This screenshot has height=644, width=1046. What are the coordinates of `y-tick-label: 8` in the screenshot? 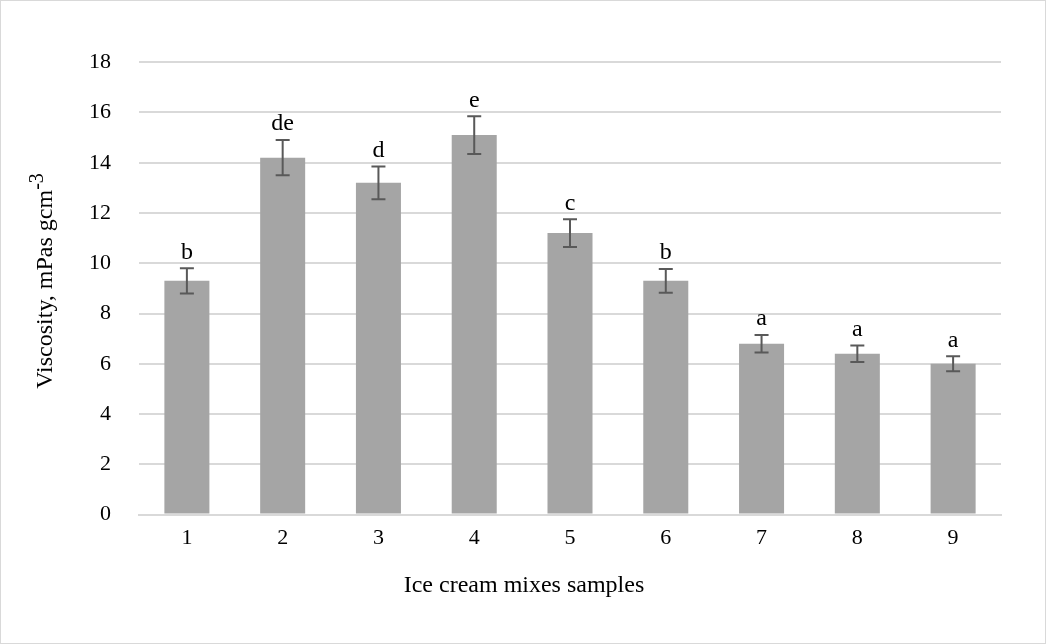 It's located at (105, 312).